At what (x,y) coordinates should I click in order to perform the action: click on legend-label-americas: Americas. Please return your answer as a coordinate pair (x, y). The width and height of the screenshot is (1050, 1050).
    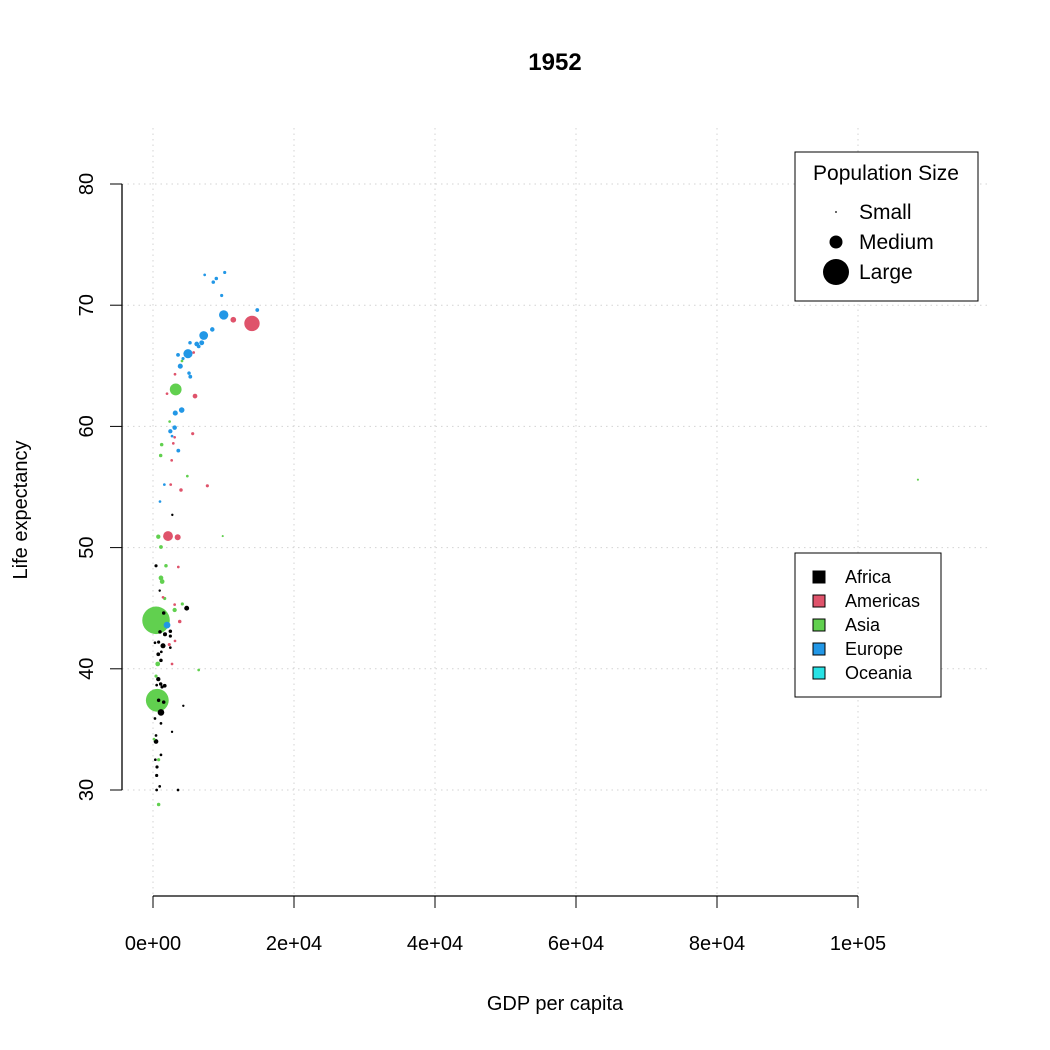
    Looking at the image, I should click on (882, 601).